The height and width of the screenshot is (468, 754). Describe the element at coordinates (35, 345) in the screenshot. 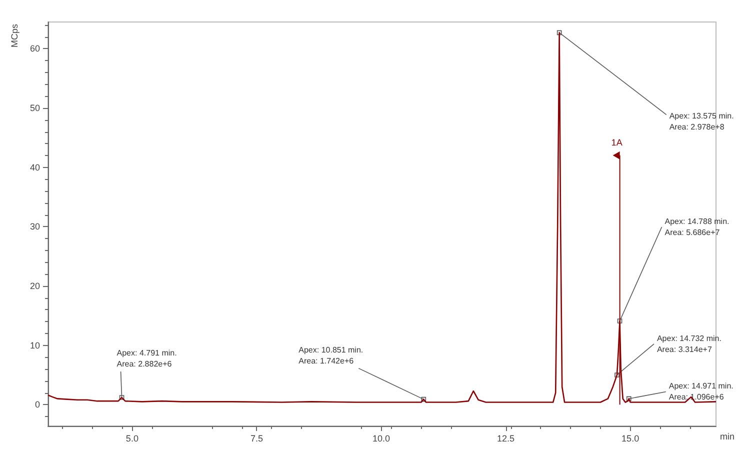

I see `y-tick-label: 10` at that location.